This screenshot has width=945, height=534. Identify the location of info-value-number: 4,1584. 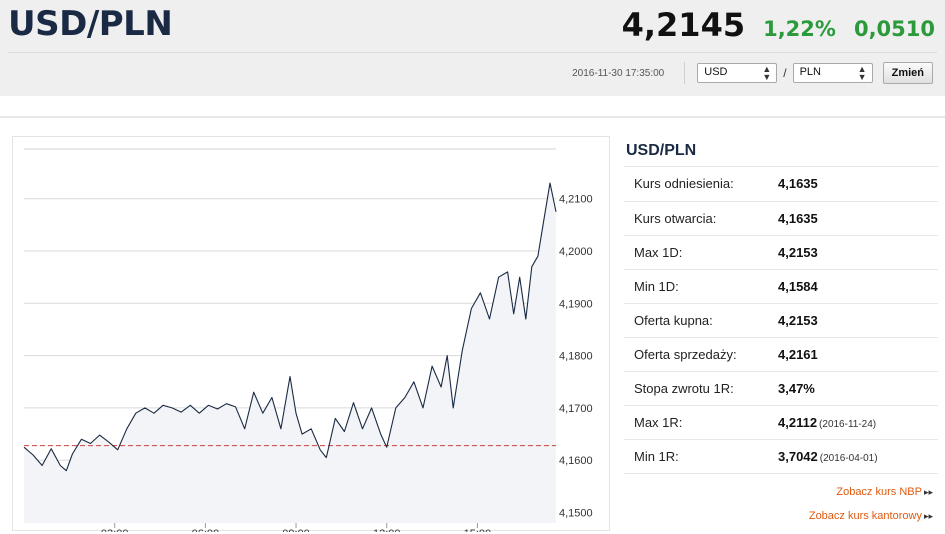
(798, 286).